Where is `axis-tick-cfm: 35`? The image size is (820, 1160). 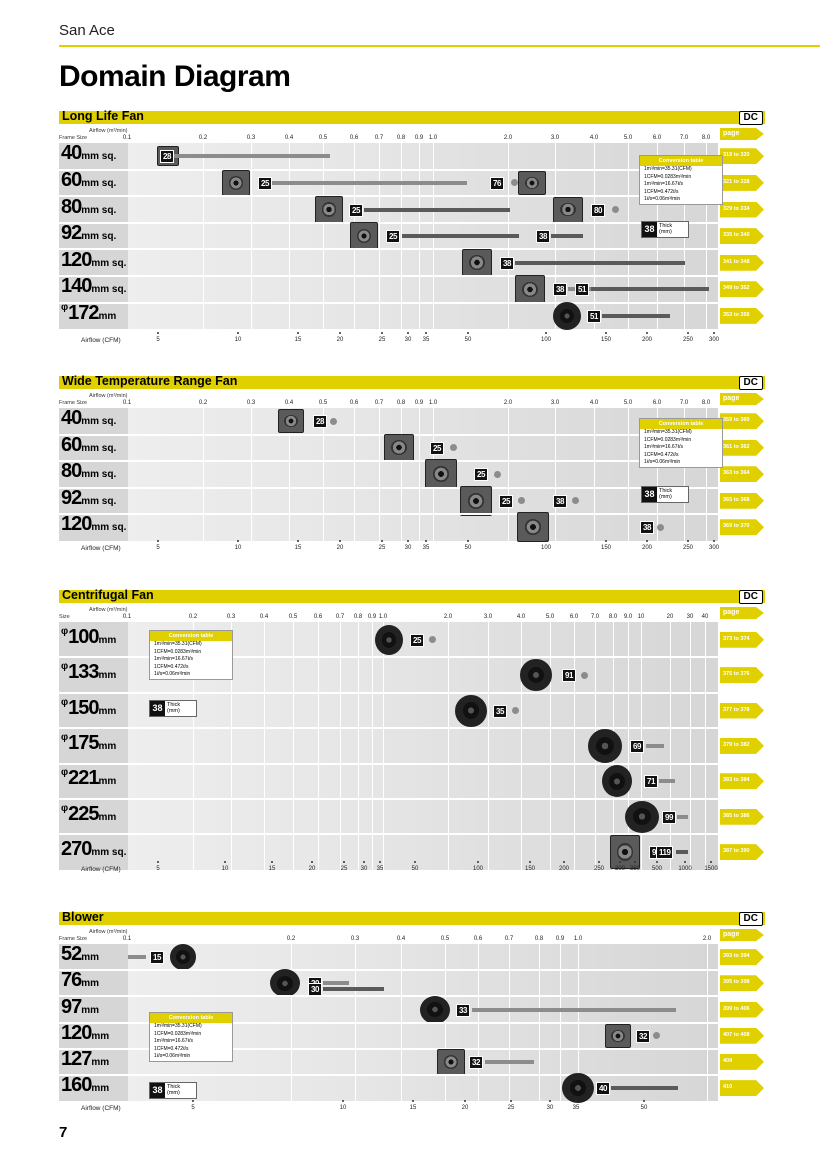
axis-tick-cfm: 35 is located at coordinates (576, 1108).